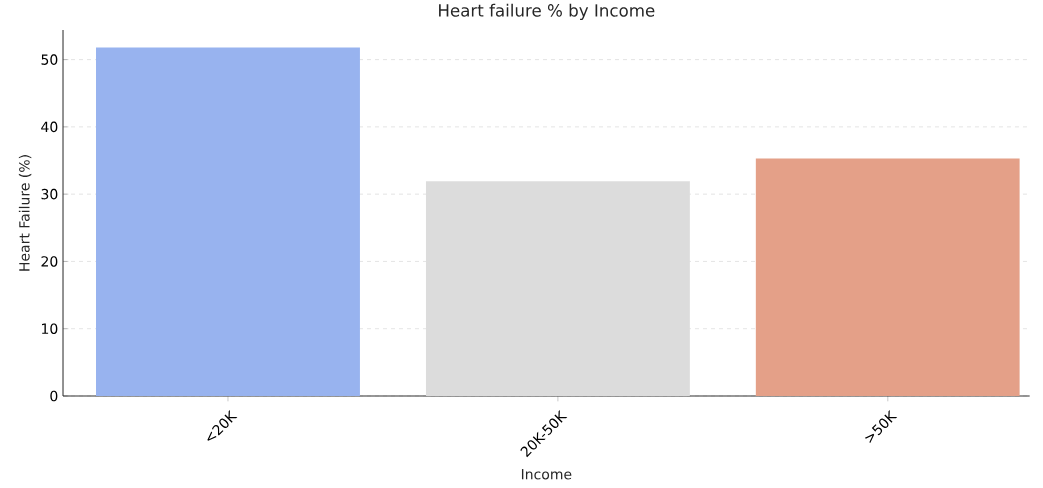 The width and height of the screenshot is (1043, 488). Describe the element at coordinates (25, 213) in the screenshot. I see `y-axis-title: Heart Failure (%)` at that location.